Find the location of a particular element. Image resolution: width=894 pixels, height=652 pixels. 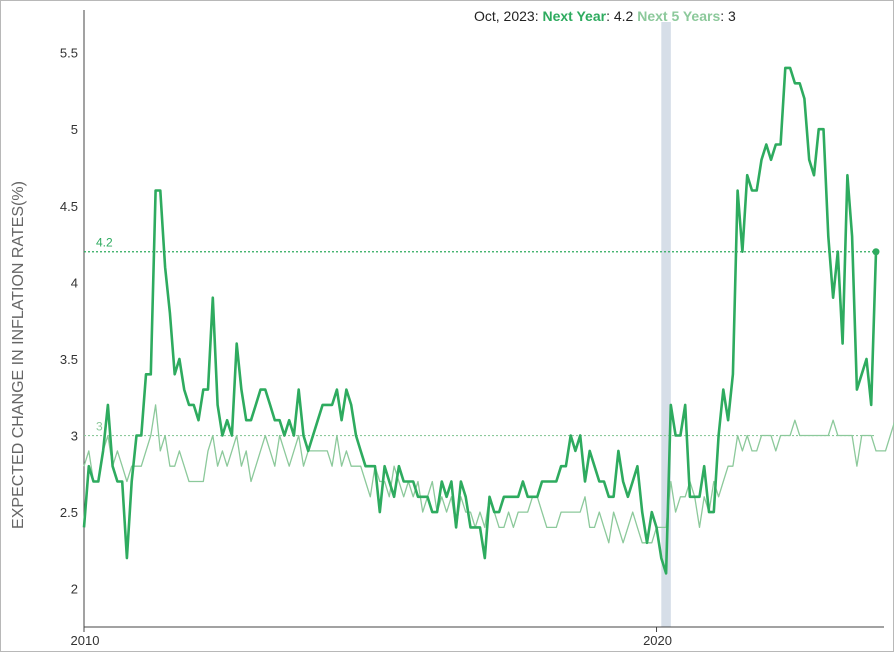

y-tick-label: 2.5 is located at coordinates (69, 512).